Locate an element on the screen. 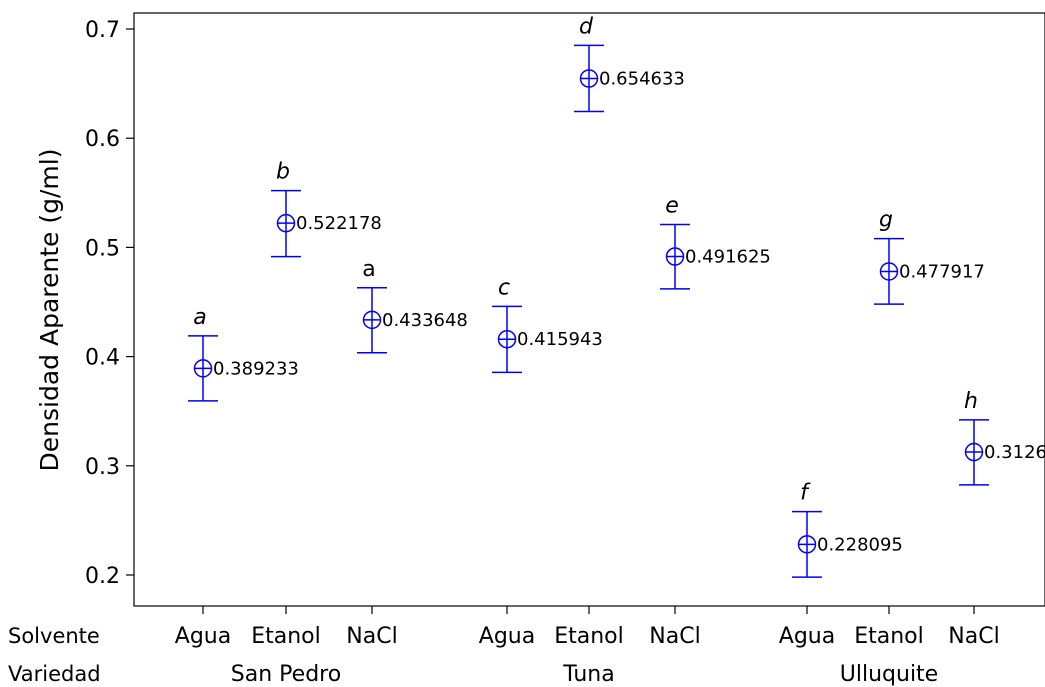  significance-letter: f is located at coordinates (805, 493).